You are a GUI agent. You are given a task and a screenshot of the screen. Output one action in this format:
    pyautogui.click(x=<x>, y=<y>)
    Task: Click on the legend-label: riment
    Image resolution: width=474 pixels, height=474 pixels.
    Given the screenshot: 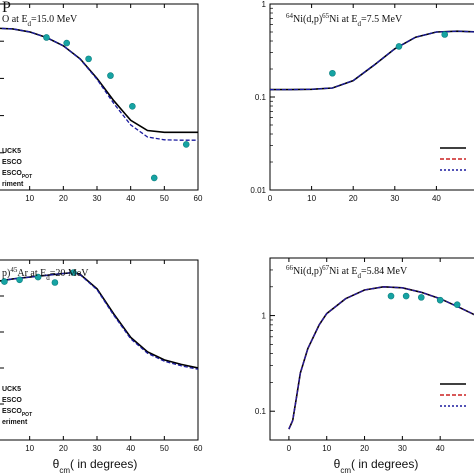 What is the action you would take?
    pyautogui.click(x=13, y=184)
    